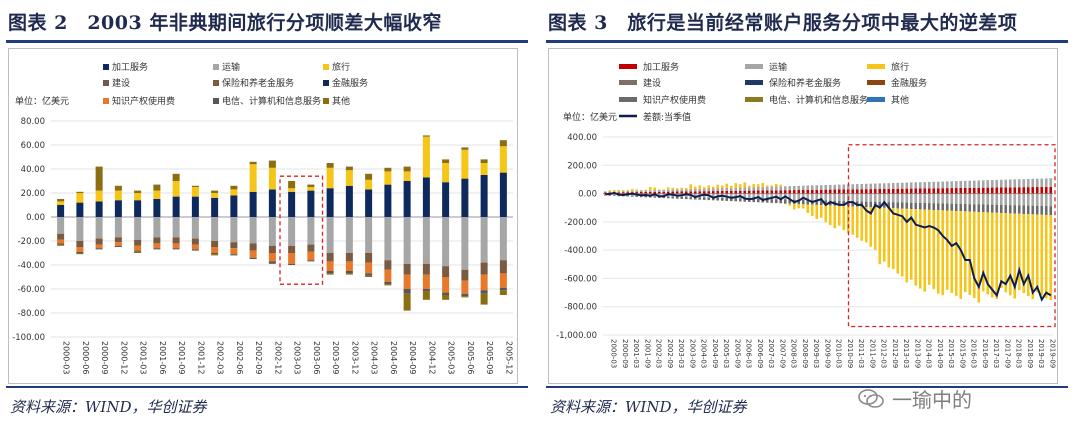 The height and width of the screenshot is (440, 1080). I want to click on right-x-tick-label: 2005-09, so click(737, 353).